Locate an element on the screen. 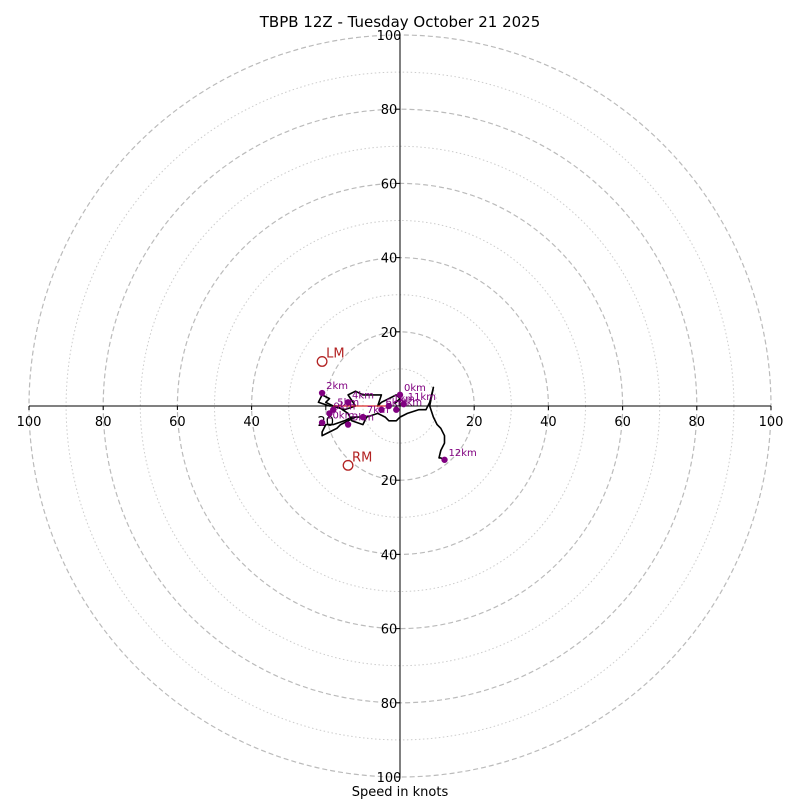  level-label: 4km is located at coordinates (363, 395).